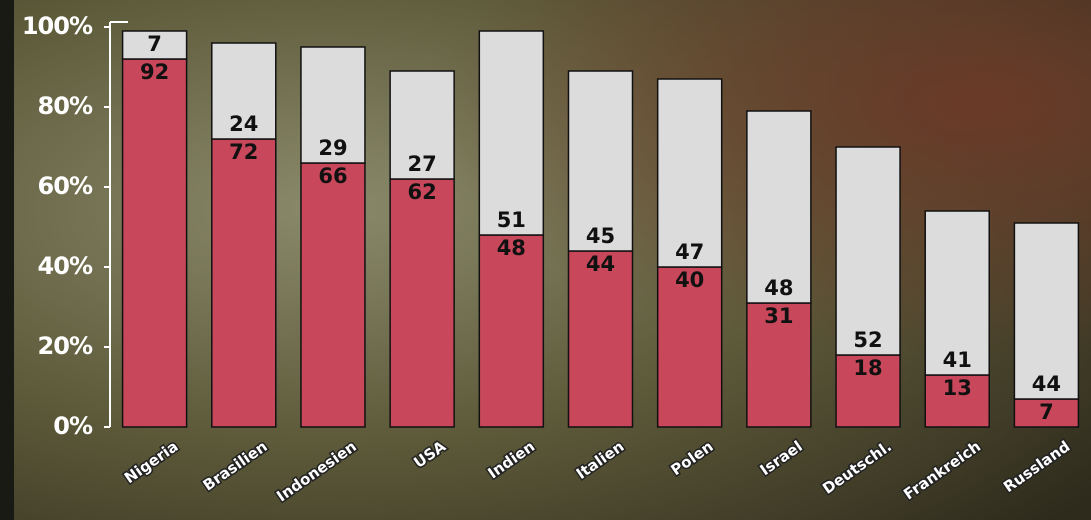  I want to click on value-label: 24, so click(243, 124).